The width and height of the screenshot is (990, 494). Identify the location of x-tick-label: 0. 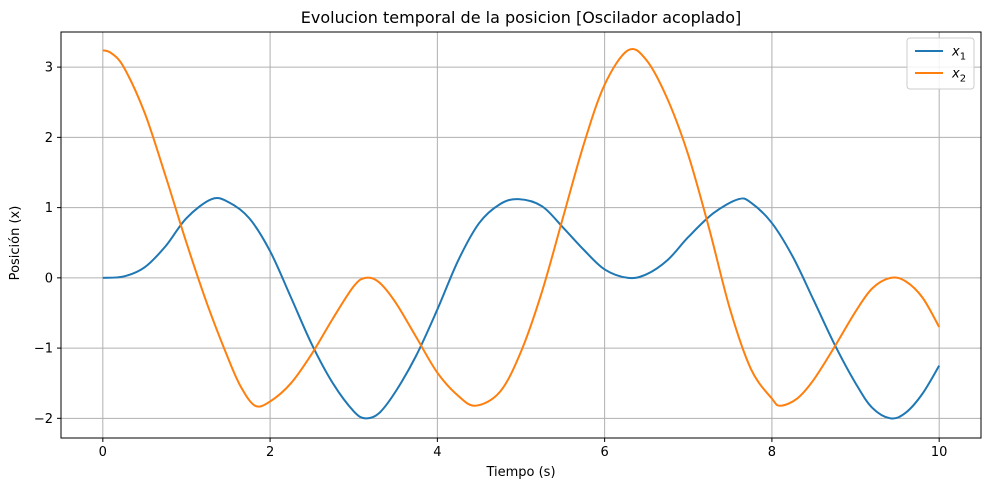
(103, 452).